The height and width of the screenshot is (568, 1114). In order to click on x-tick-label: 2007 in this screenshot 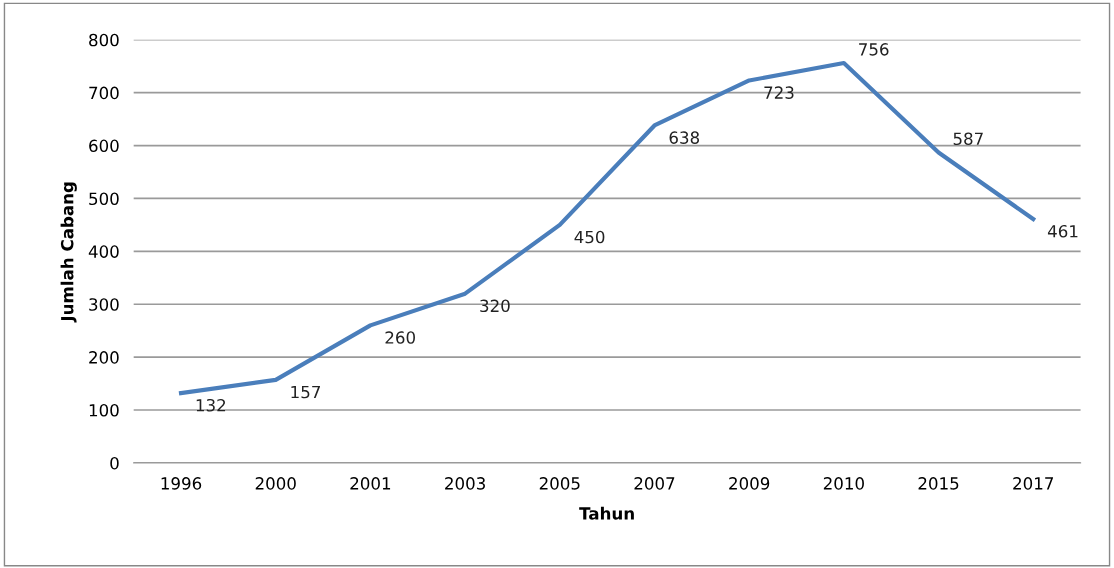, I will do `click(654, 483)`.